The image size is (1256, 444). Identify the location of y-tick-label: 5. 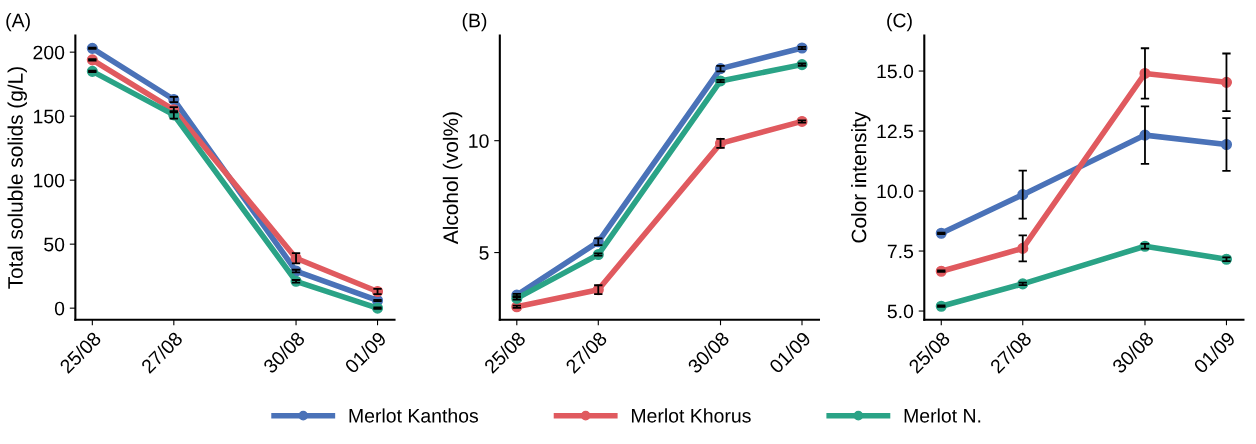
(484, 253).